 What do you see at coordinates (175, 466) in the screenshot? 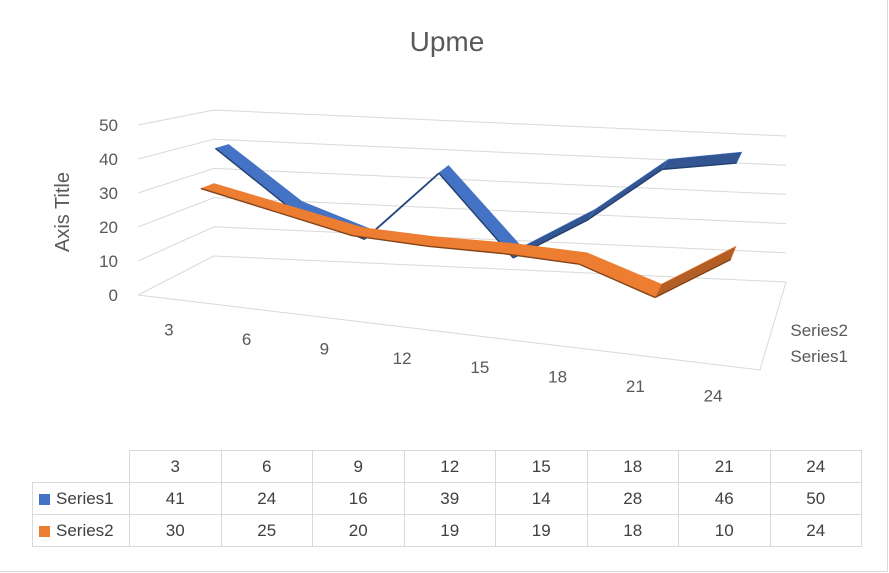
I see `table-header-cell: 3` at bounding box center [175, 466].